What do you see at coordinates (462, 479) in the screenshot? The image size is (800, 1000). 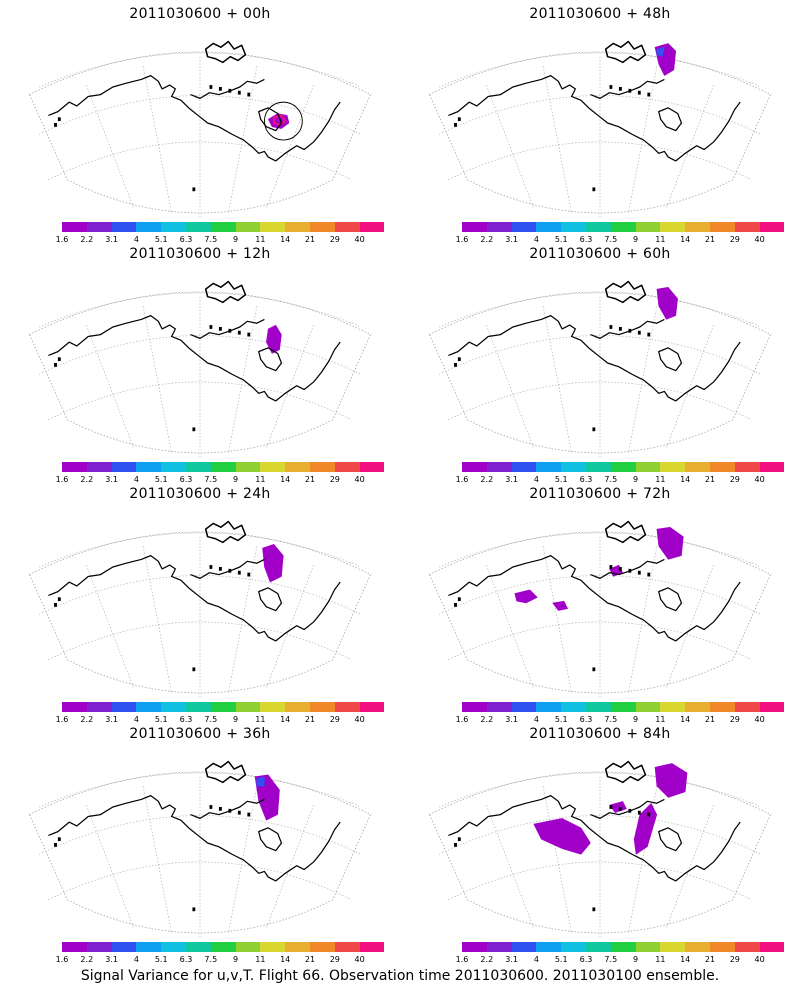 I see `colorbar-label: 1.6` at bounding box center [462, 479].